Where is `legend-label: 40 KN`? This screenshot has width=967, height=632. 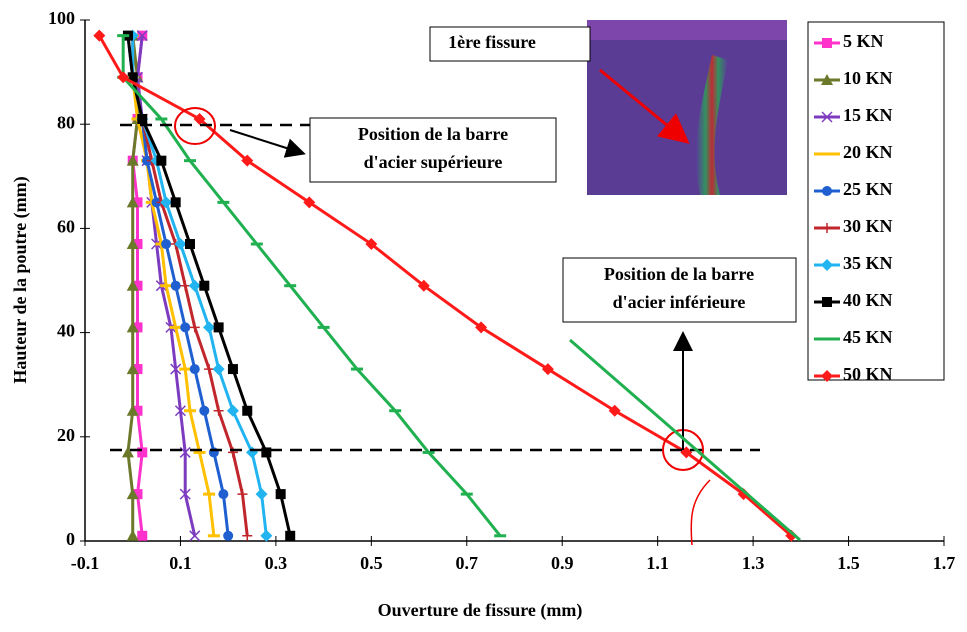
legend-label: 40 KN is located at coordinates (868, 300).